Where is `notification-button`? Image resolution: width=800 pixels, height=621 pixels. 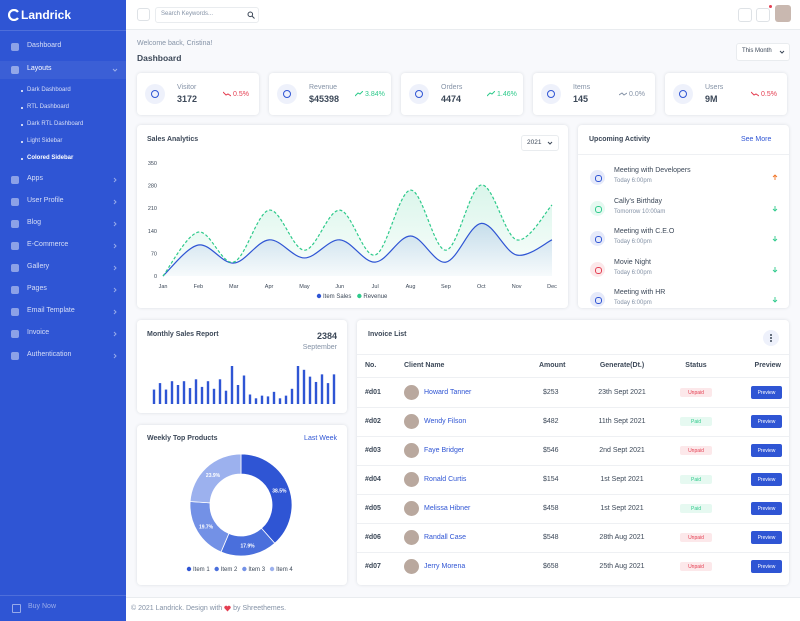 notification-button is located at coordinates (763, 15).